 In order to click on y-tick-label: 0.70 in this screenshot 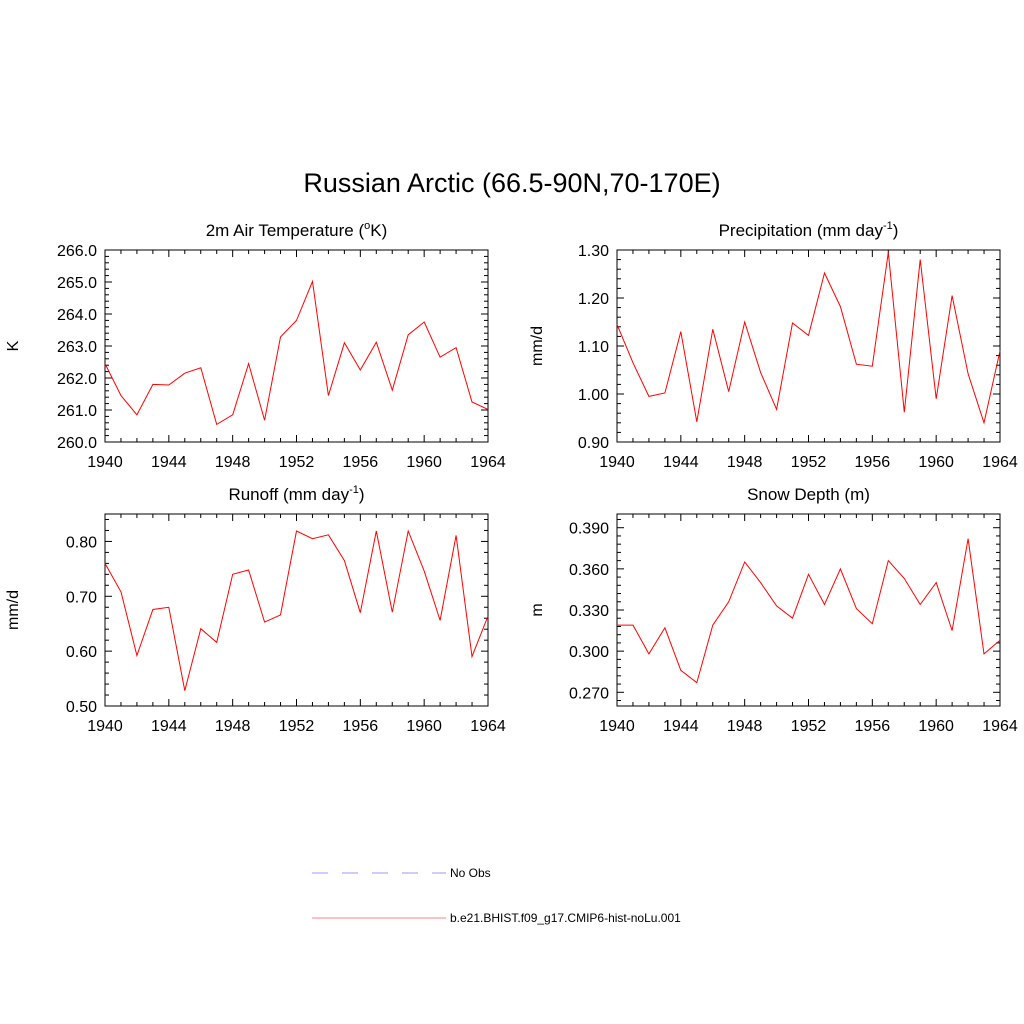, I will do `click(81, 597)`.